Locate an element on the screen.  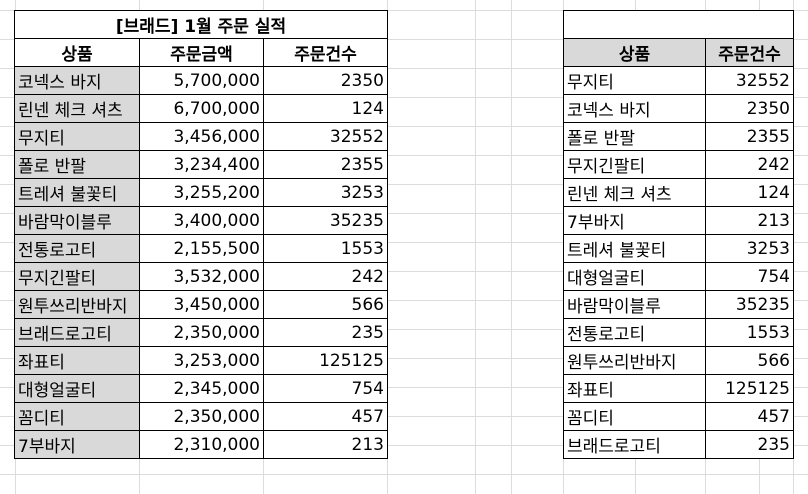
table-row: 원투쓰리반바지 566 is located at coordinates (678, 360).